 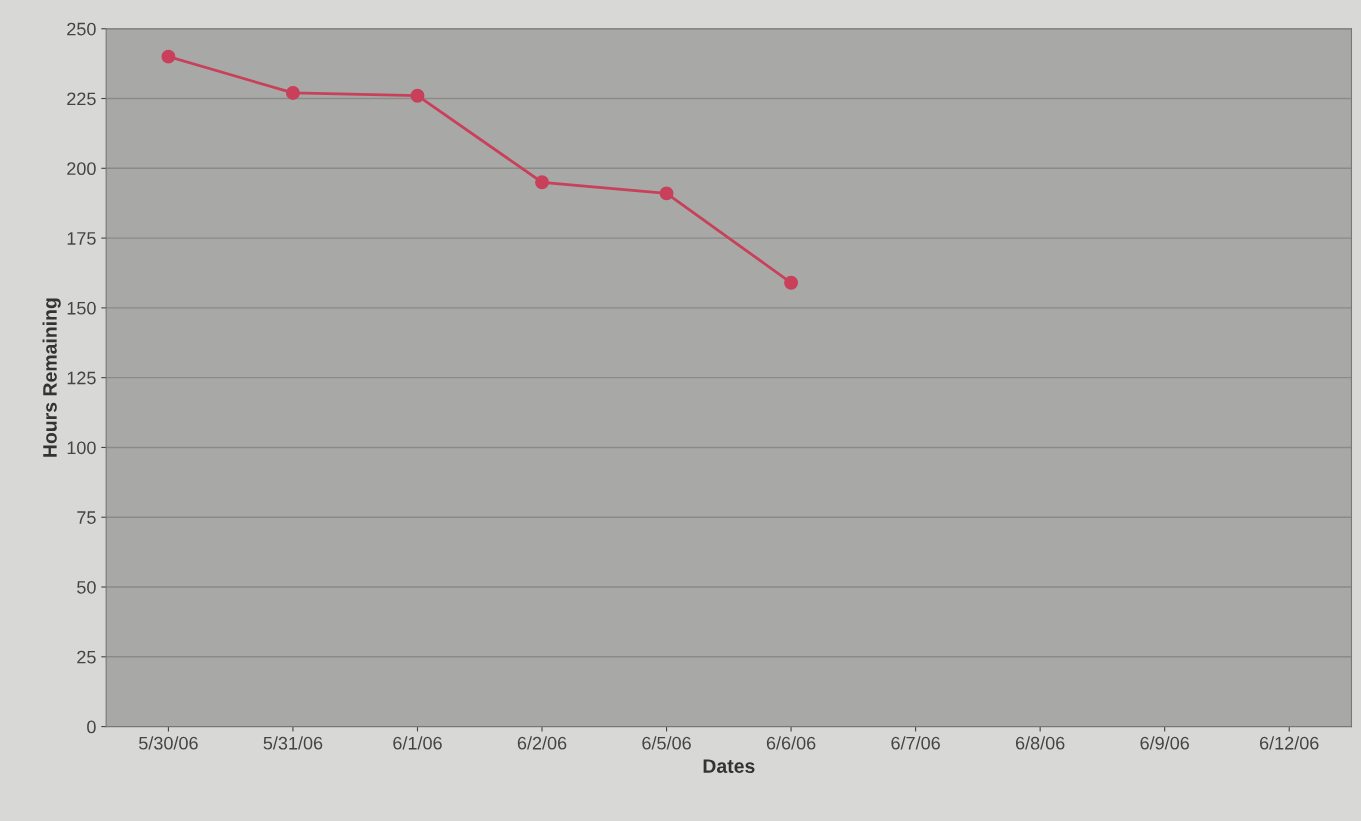 What do you see at coordinates (86, 657) in the screenshot?
I see `y-tick-label: 25` at bounding box center [86, 657].